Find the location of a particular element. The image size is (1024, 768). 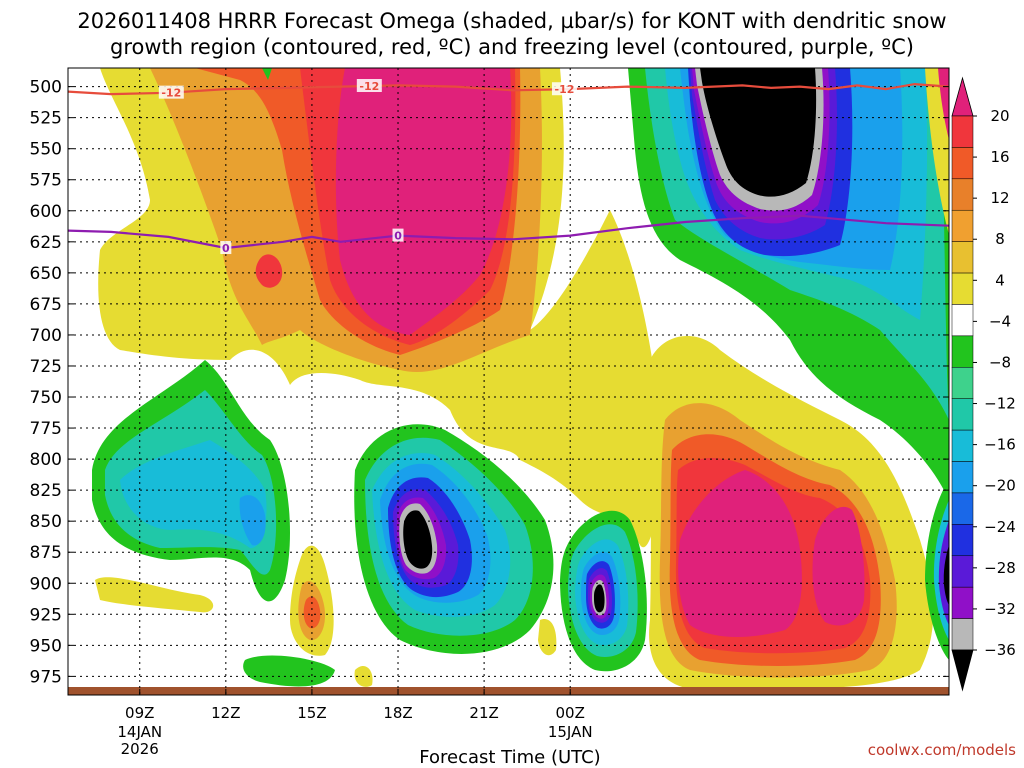

colorbar-label: −16 is located at coordinates (1000, 445).